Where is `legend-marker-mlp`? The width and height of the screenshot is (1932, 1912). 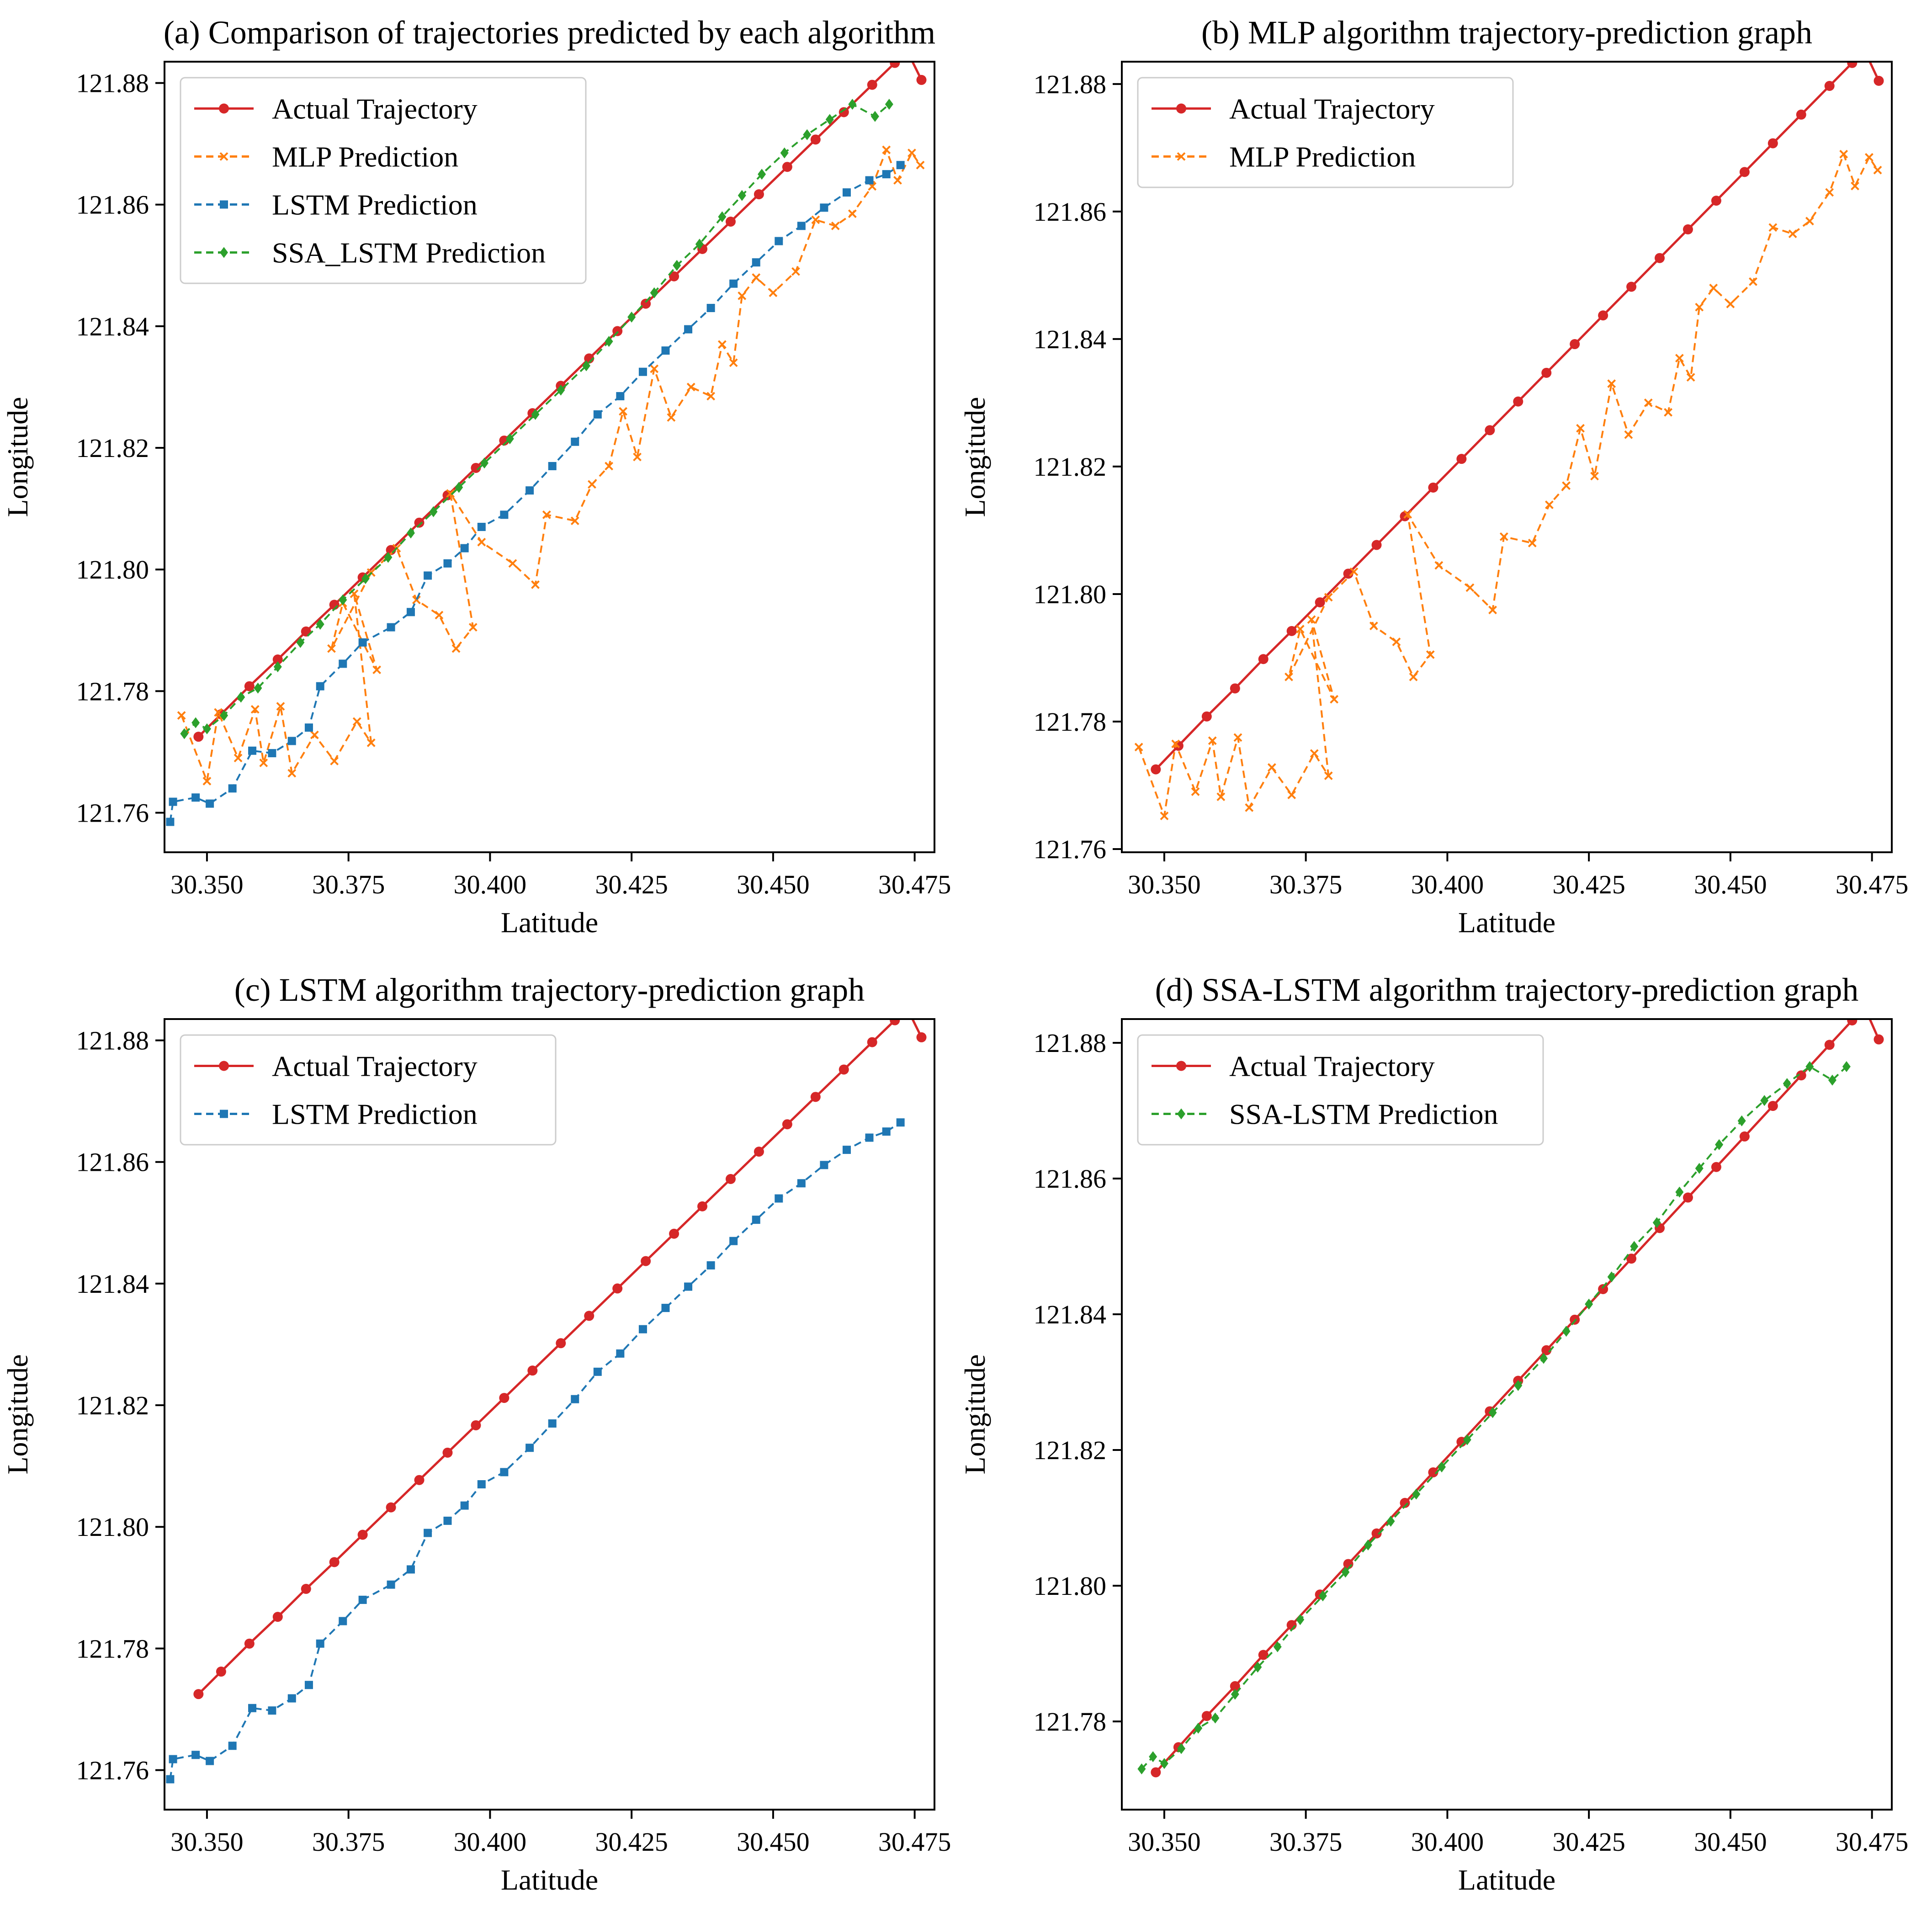
legend-marker-mlp is located at coordinates (223, 156).